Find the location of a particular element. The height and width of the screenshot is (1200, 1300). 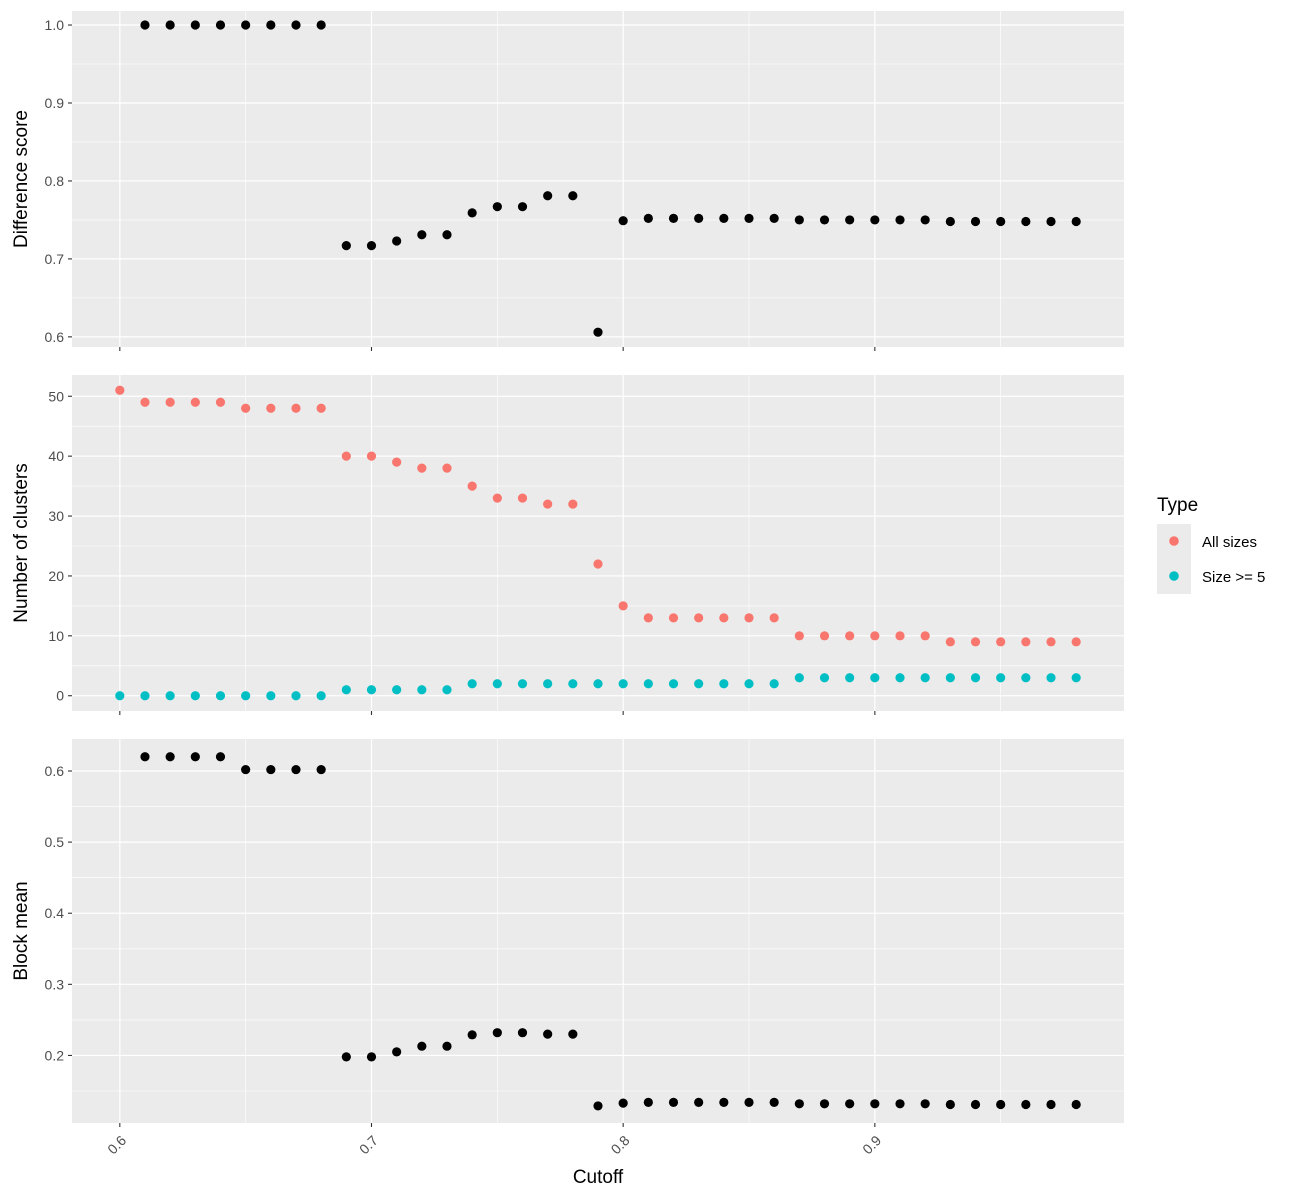

legend-label-all-sizes: All sizes is located at coordinates (1229, 542).